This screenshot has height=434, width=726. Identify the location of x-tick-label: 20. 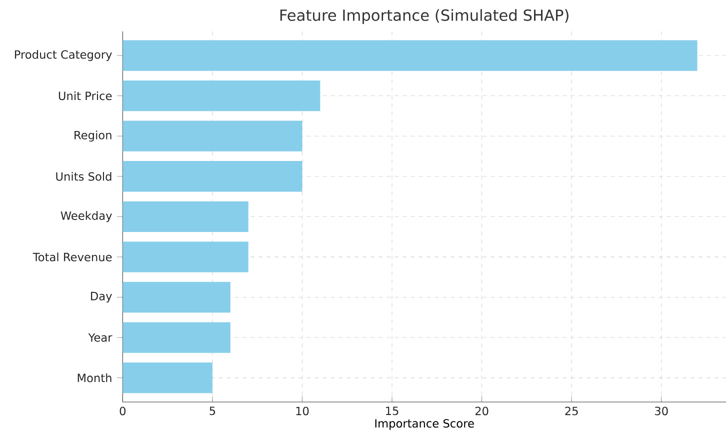
(481, 411).